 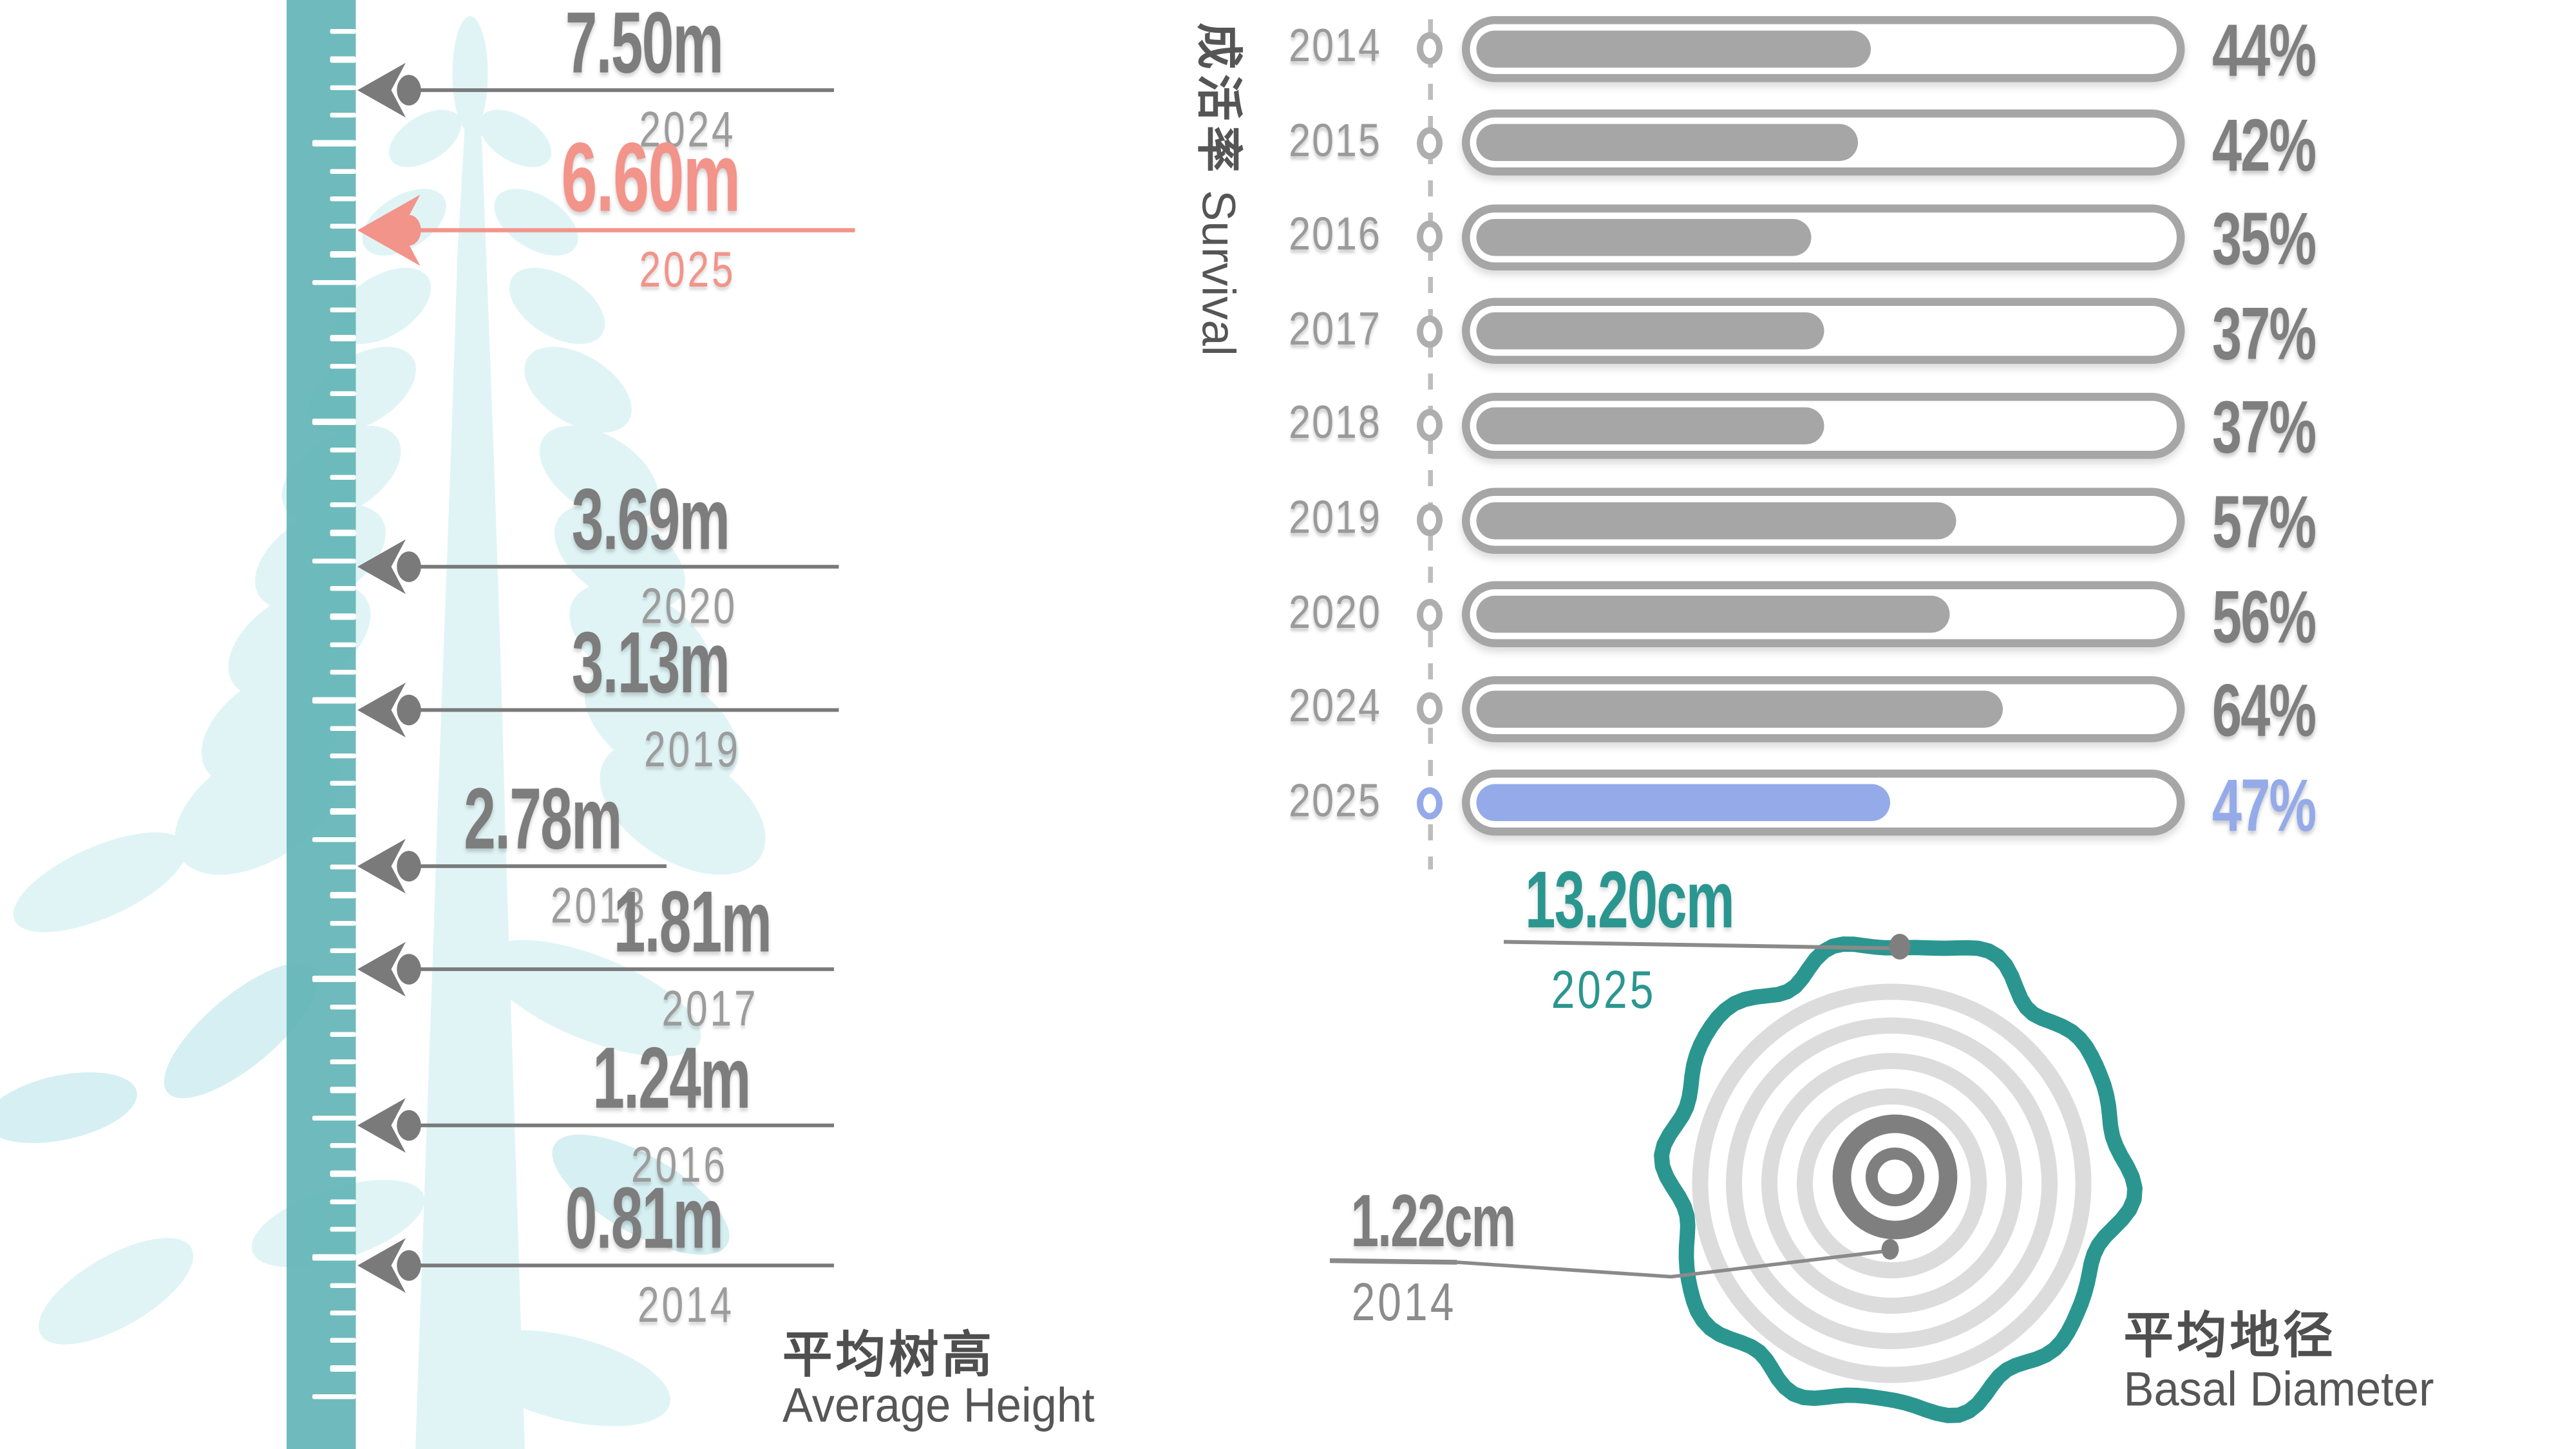 I want to click on center-ring-2014, so click(x=1895, y=1177).